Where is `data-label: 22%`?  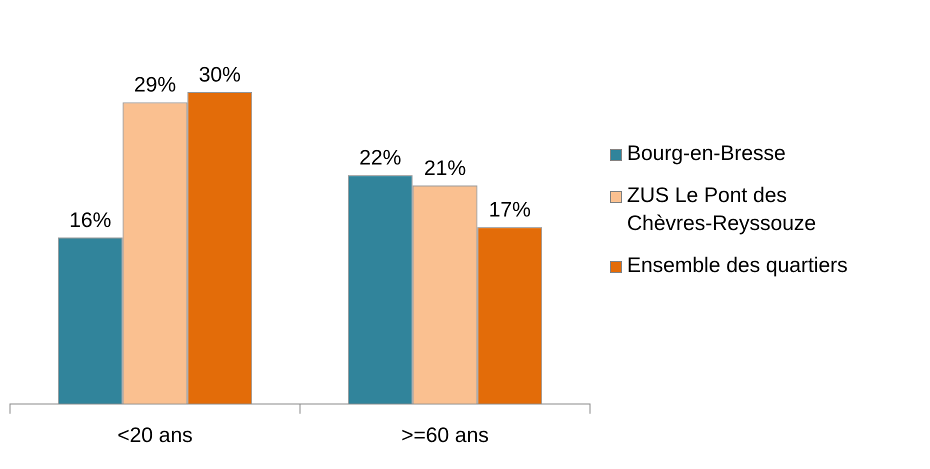 data-label: 22% is located at coordinates (380, 158).